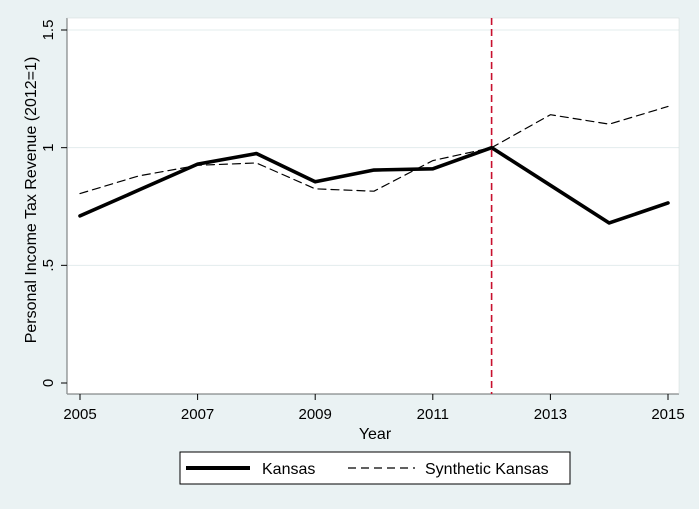  I want to click on y-axis-title: Personal Income Tax Revenue (2012=1), so click(31, 200).